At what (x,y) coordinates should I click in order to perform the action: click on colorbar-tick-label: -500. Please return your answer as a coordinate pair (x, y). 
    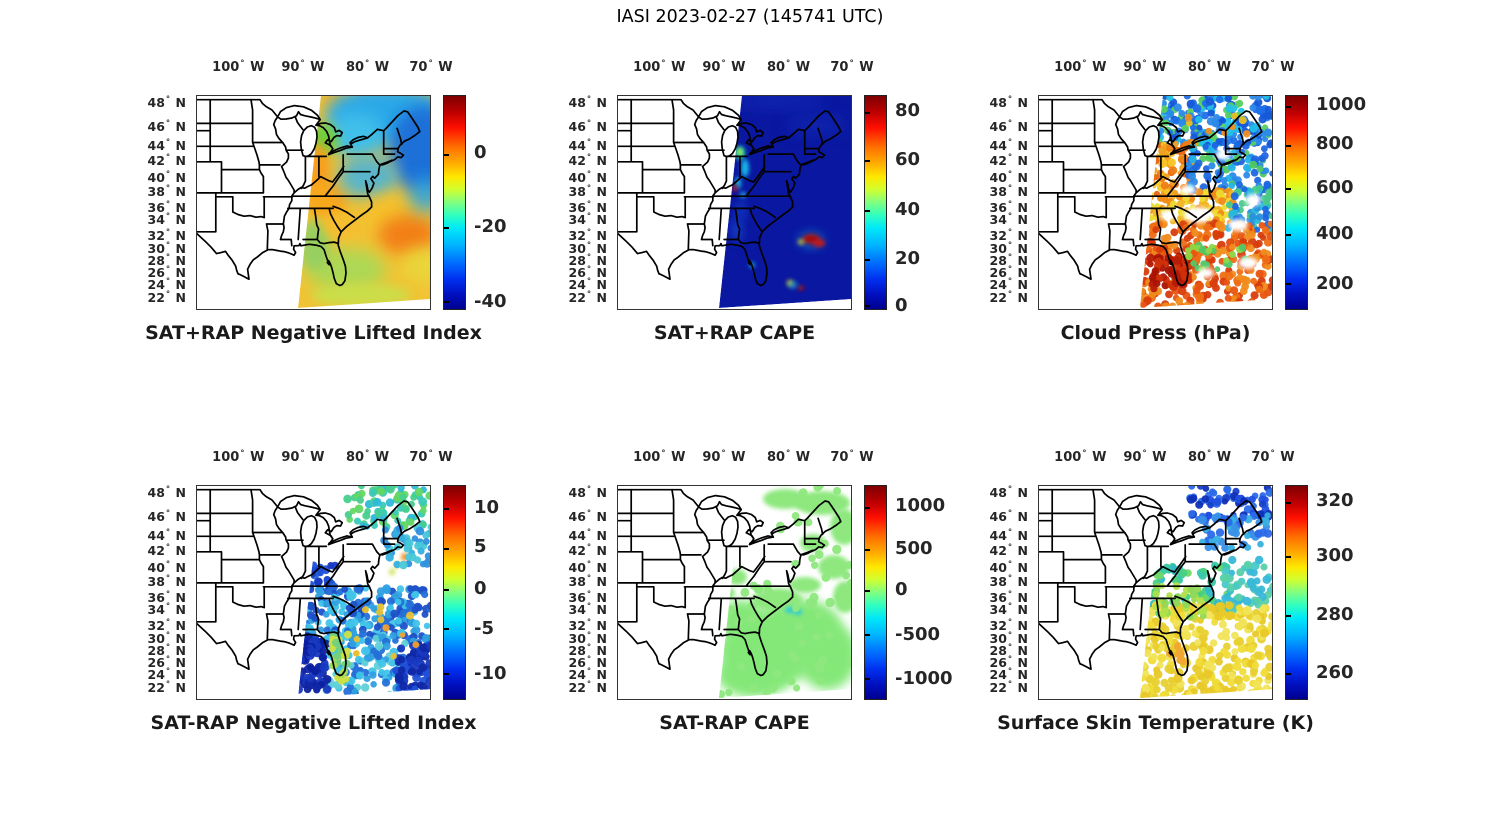
    Looking at the image, I should click on (918, 634).